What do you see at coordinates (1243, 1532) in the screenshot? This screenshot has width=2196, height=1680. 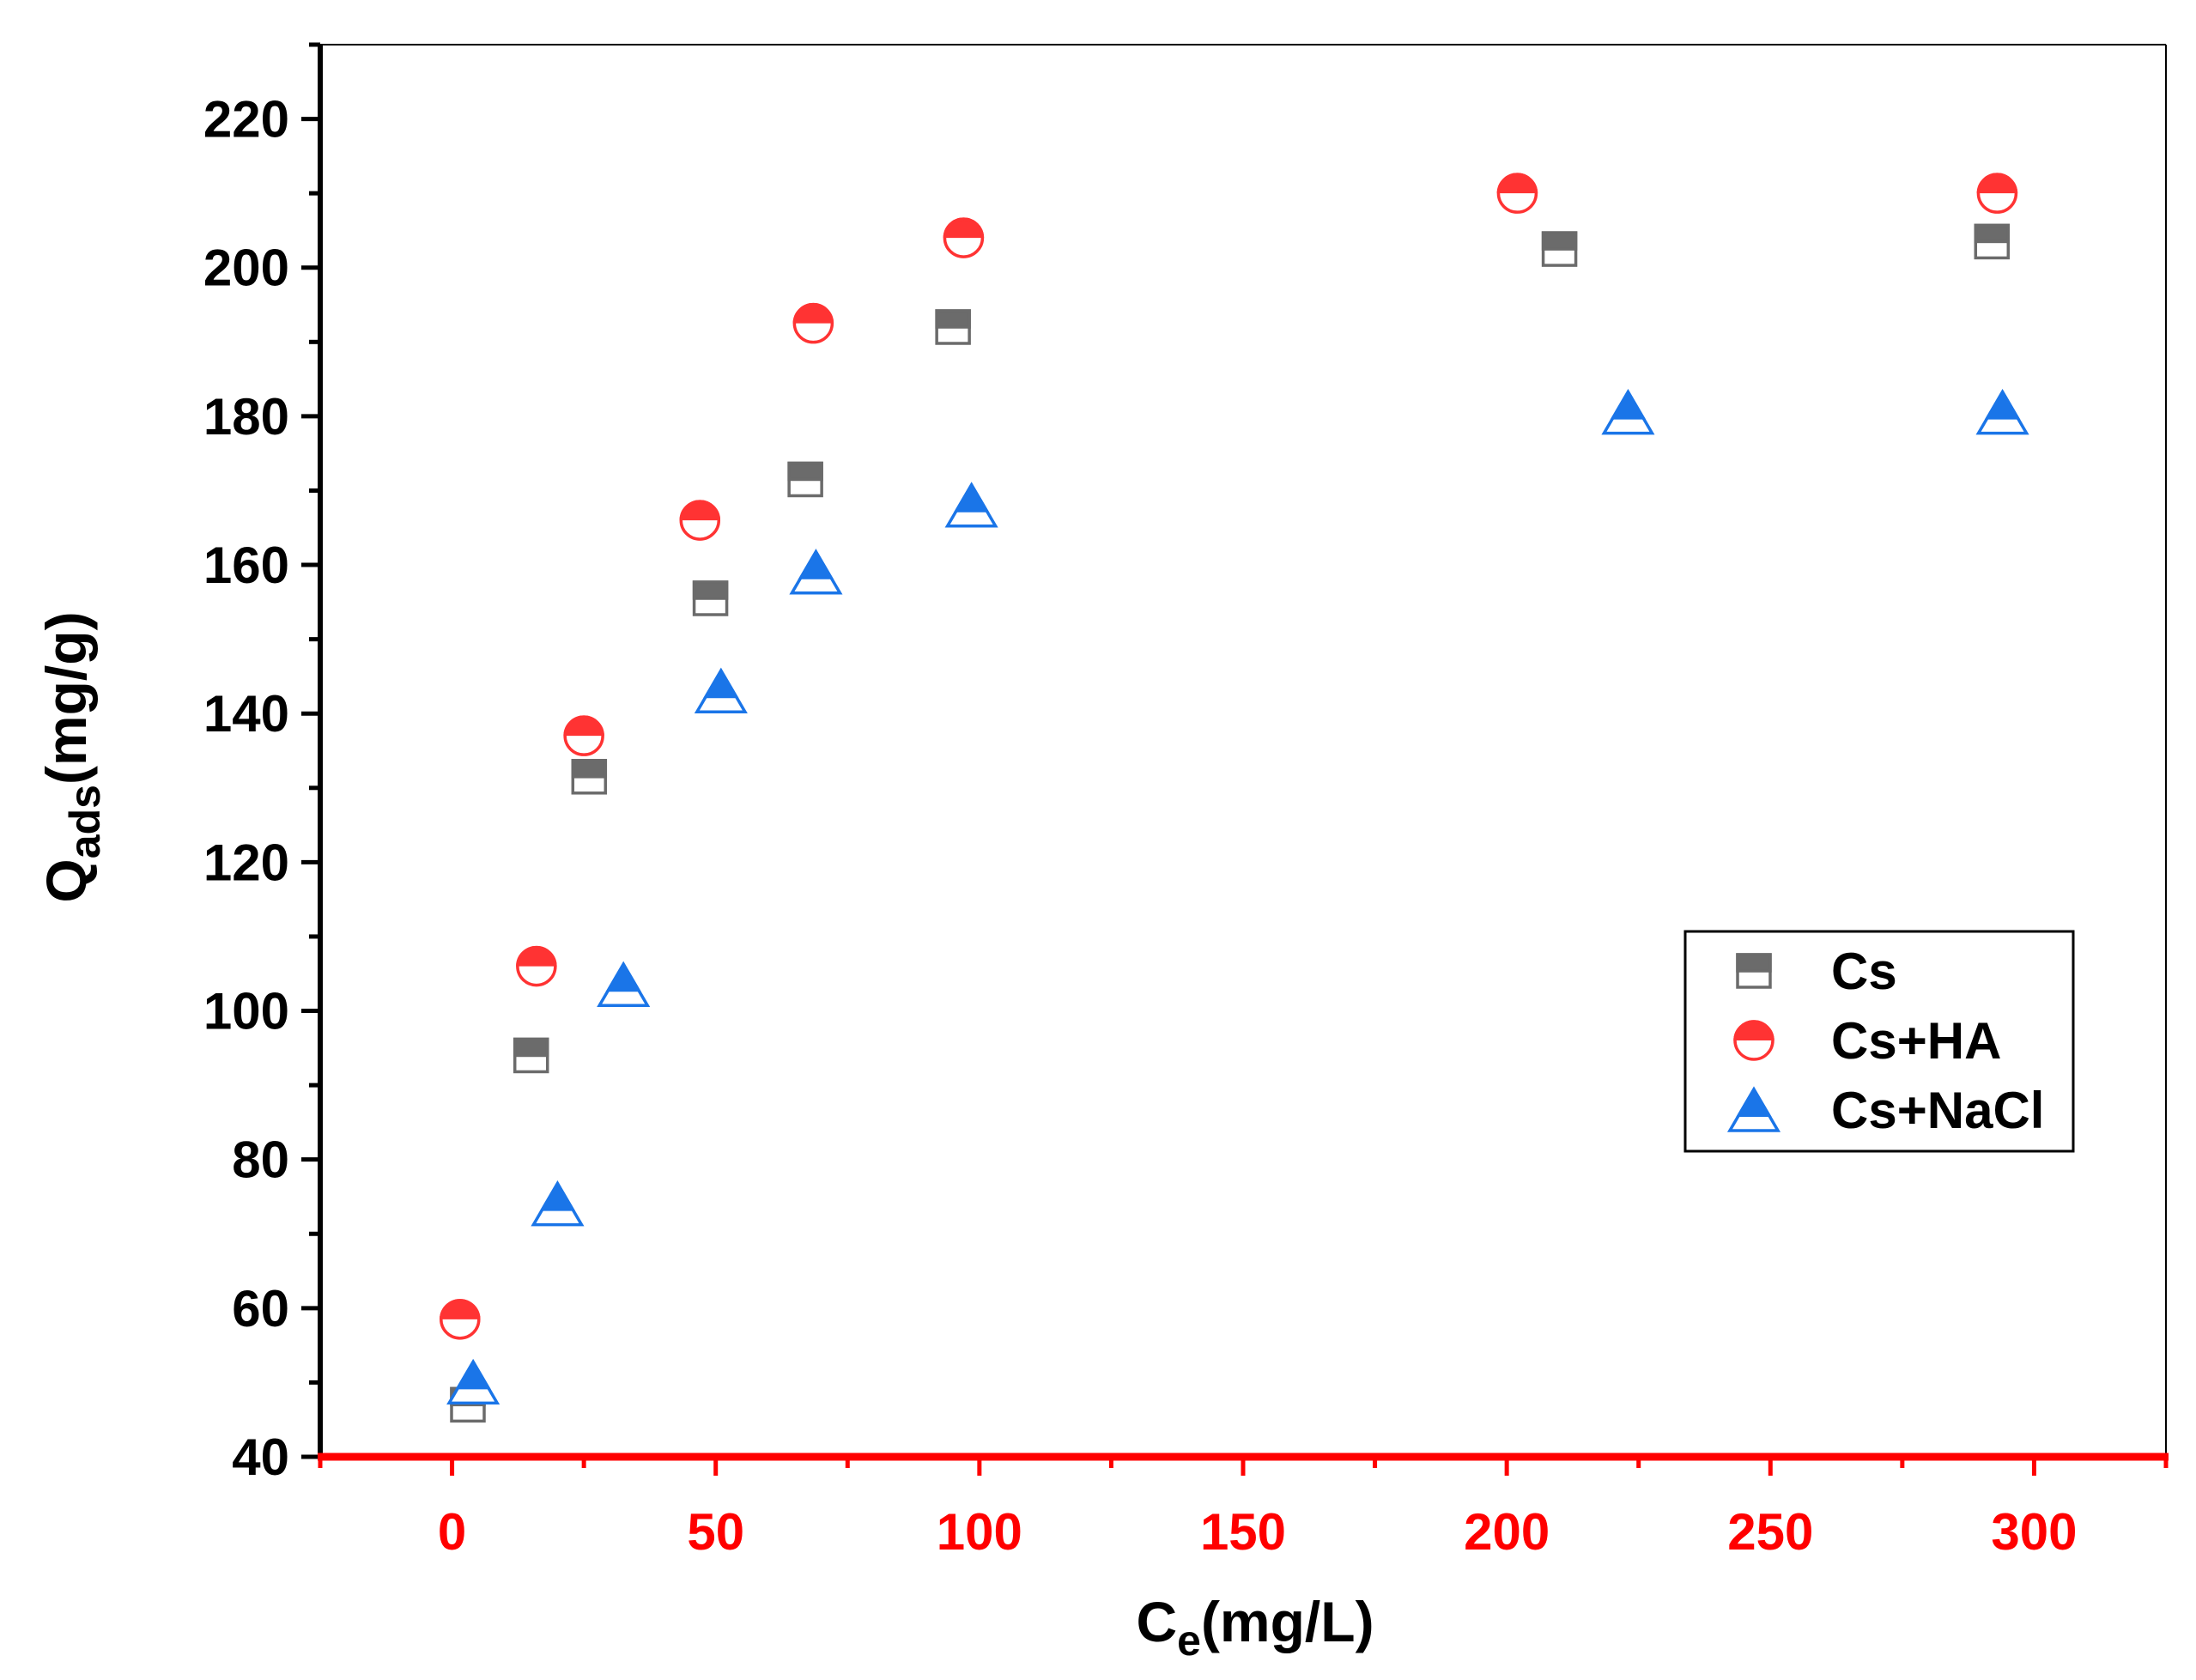 I see `x-tick-label: 150` at bounding box center [1243, 1532].